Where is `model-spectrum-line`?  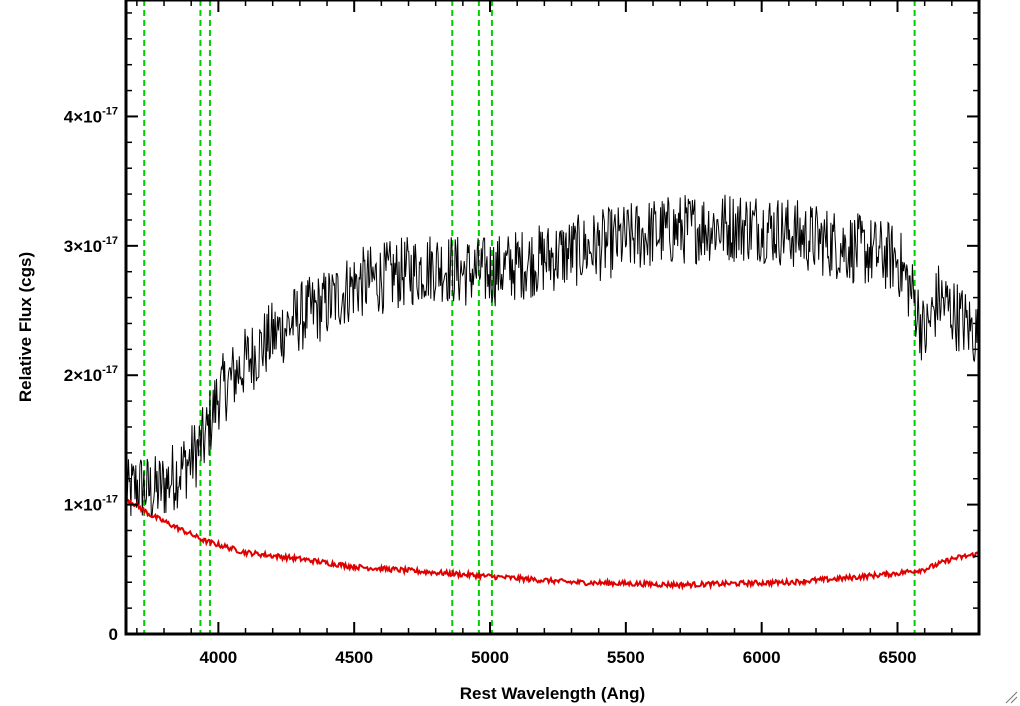 model-spectrum-line is located at coordinates (552, 541).